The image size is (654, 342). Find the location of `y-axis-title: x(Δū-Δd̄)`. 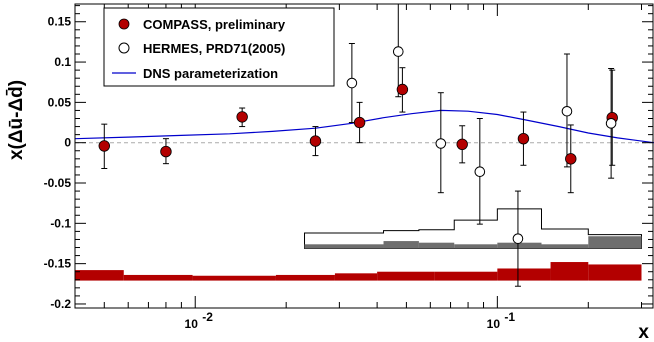

y-axis-title: x(Δū-Δd̄) is located at coordinates (16, 120).